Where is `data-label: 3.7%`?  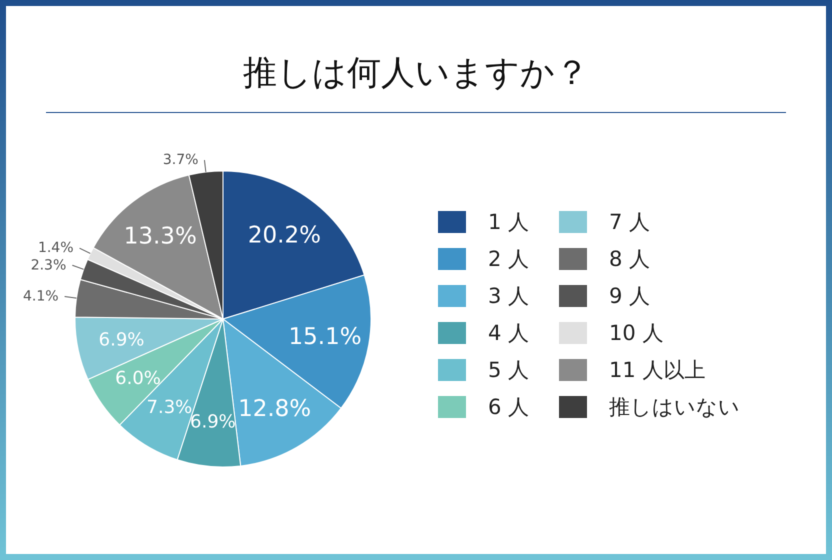 data-label: 3.7% is located at coordinates (180, 160).